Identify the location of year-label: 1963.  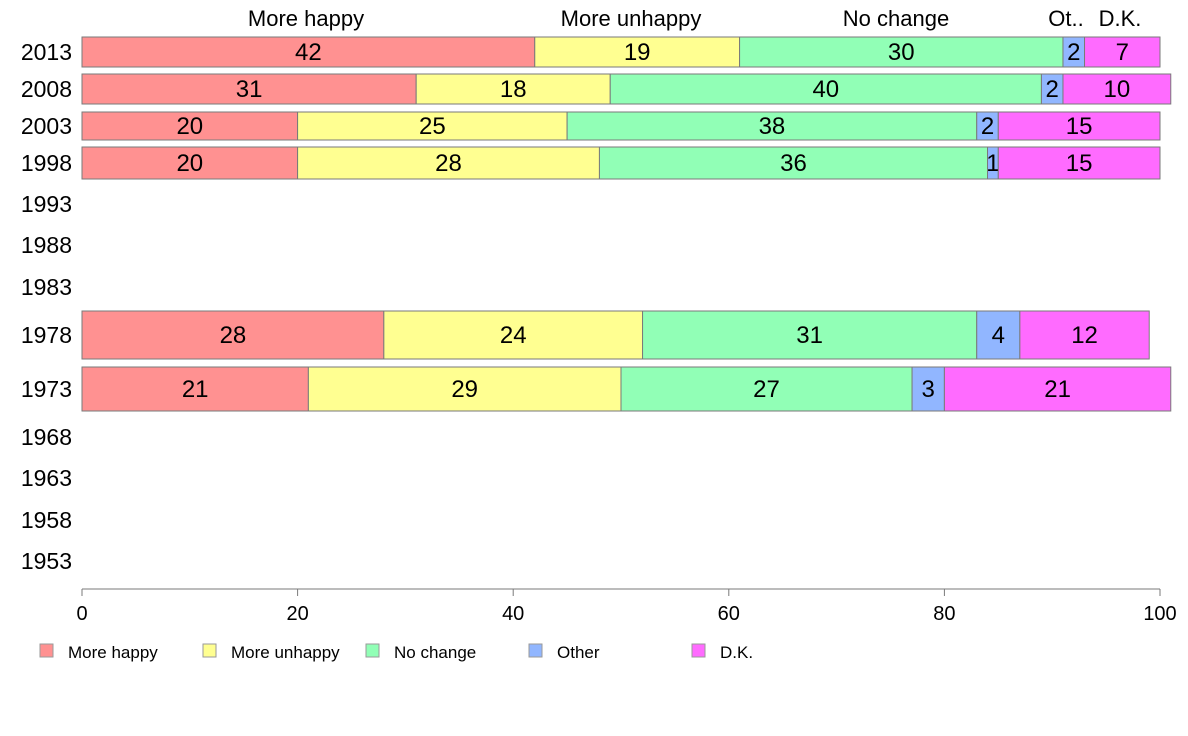
(46, 478).